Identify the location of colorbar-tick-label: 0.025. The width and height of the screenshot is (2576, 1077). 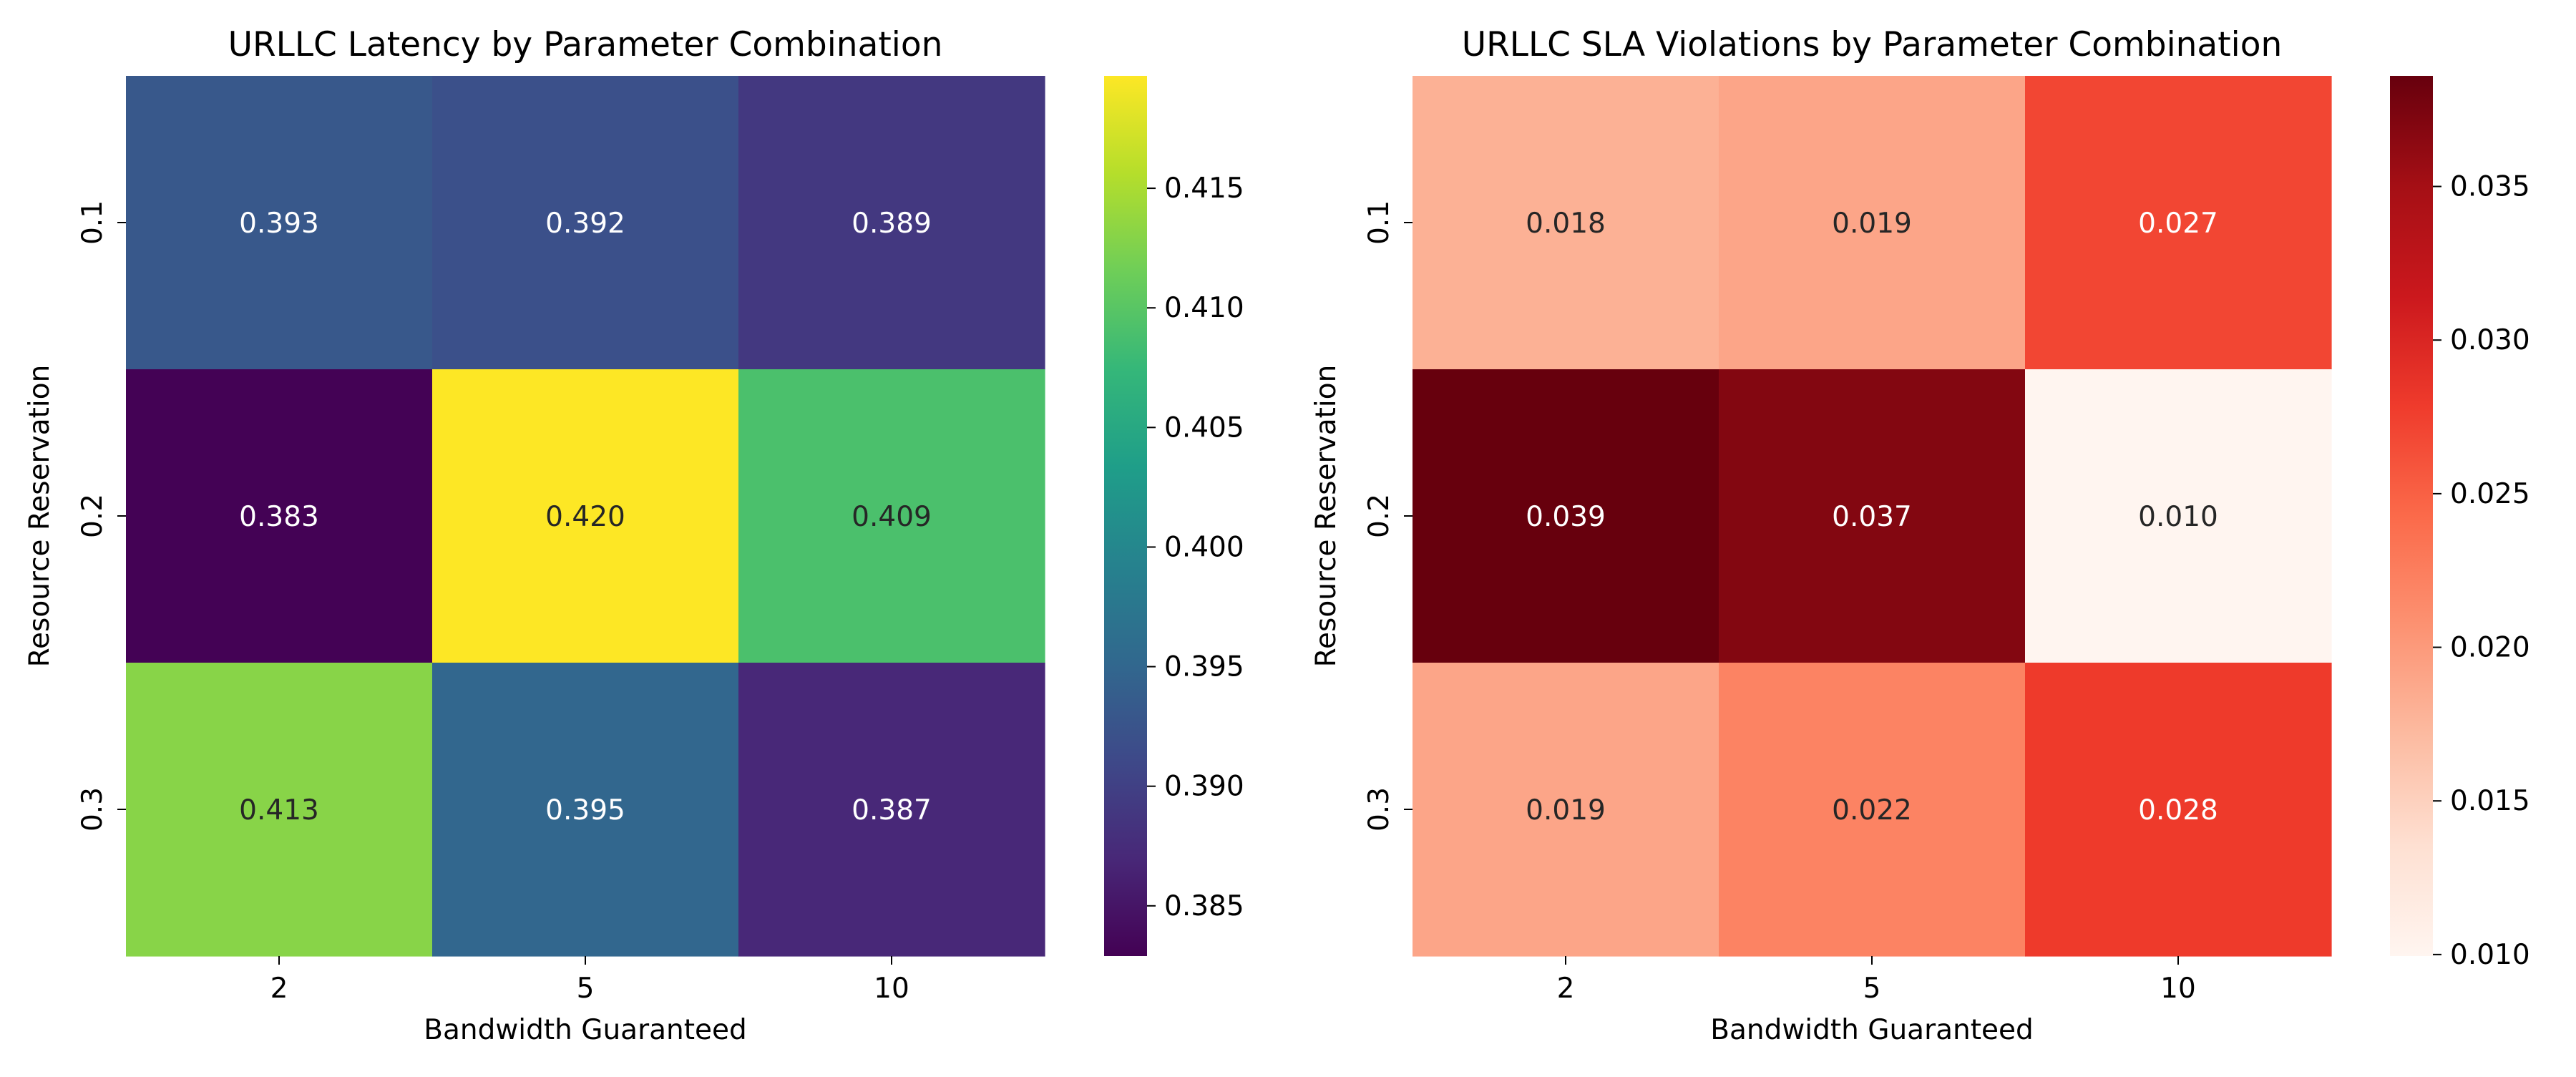
(2490, 494).